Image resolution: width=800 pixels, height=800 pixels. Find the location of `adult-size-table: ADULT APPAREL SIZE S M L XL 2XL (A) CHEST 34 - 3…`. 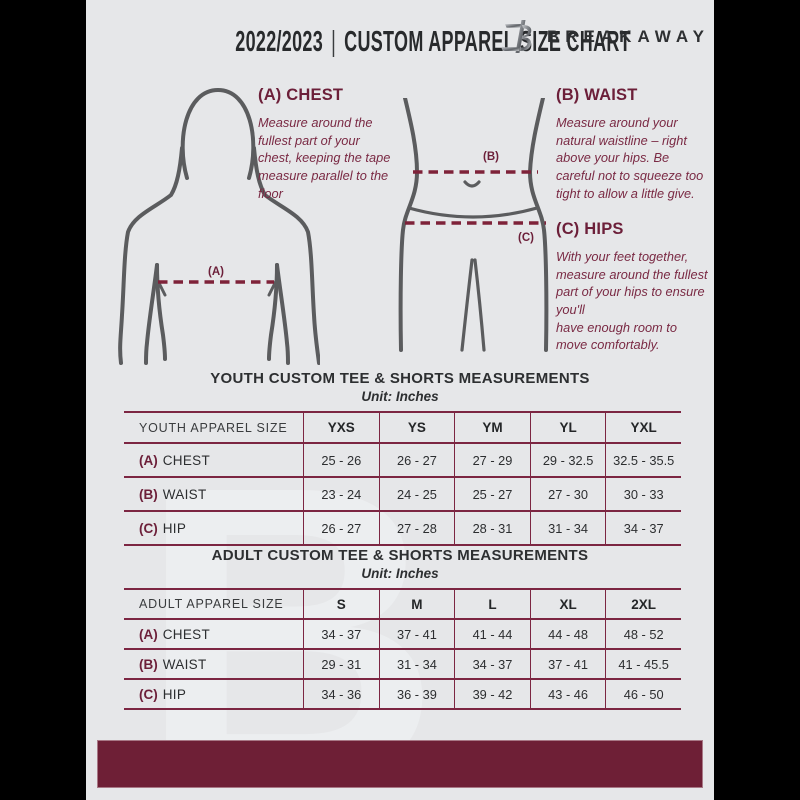

adult-size-table: ADULT APPAREL SIZE S M L XL 2XL (A) CHEST 34 - 3… is located at coordinates (402, 649).